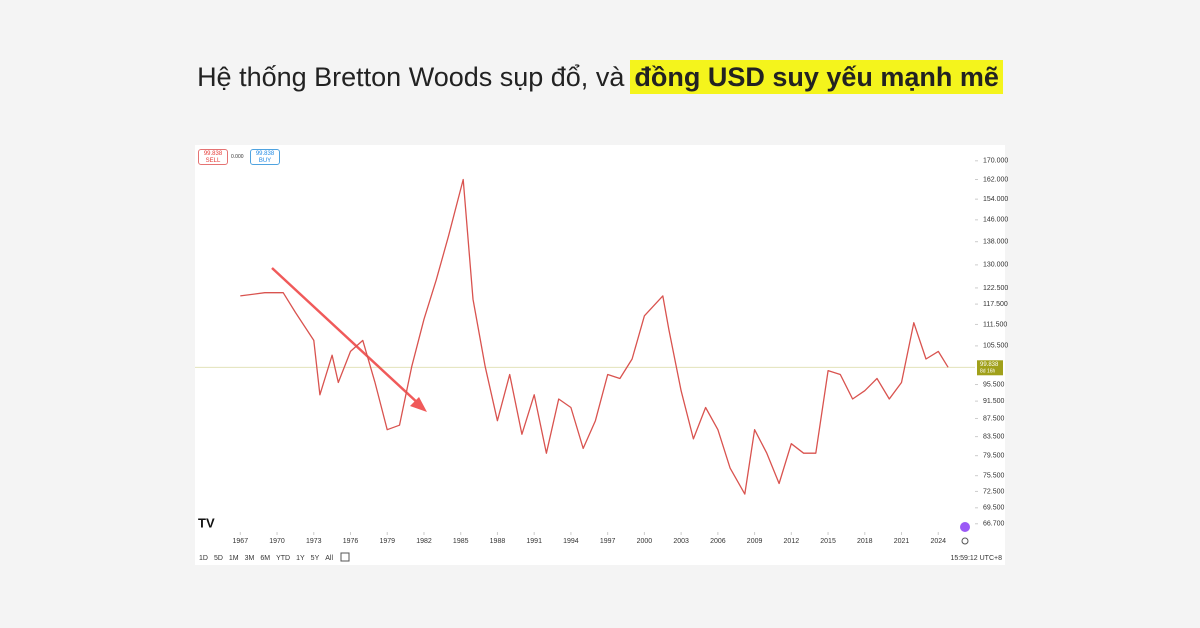 This screenshot has height=628, width=1200. I want to click on y-tick-label: 111.500, so click(995, 324).